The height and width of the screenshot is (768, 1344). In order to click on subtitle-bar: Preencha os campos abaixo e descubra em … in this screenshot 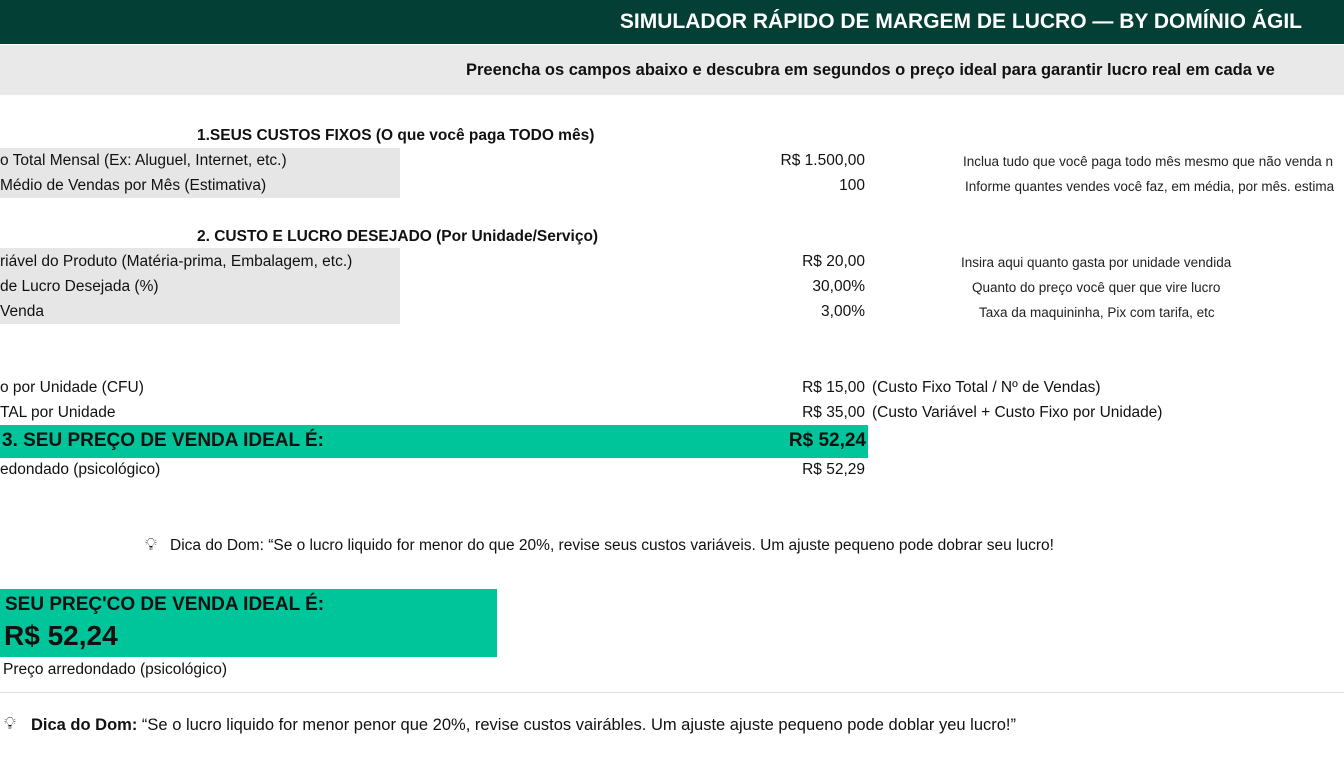, I will do `click(672, 70)`.